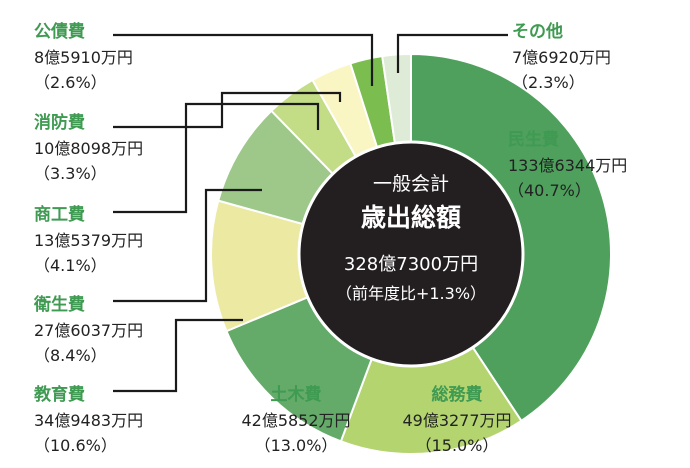  Describe the element at coordinates (70, 265) in the screenshot. I see `slice-percent: （4.1%）` at that location.